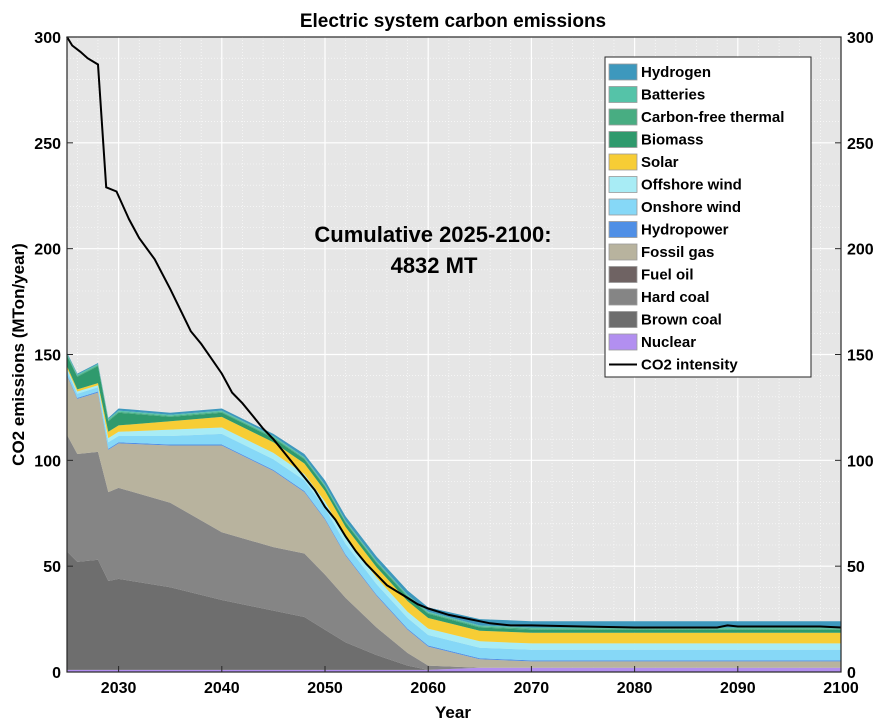 This screenshot has height=723, width=879. Describe the element at coordinates (623, 184) in the screenshot. I see `legend-swatch-offshore-wind` at that location.